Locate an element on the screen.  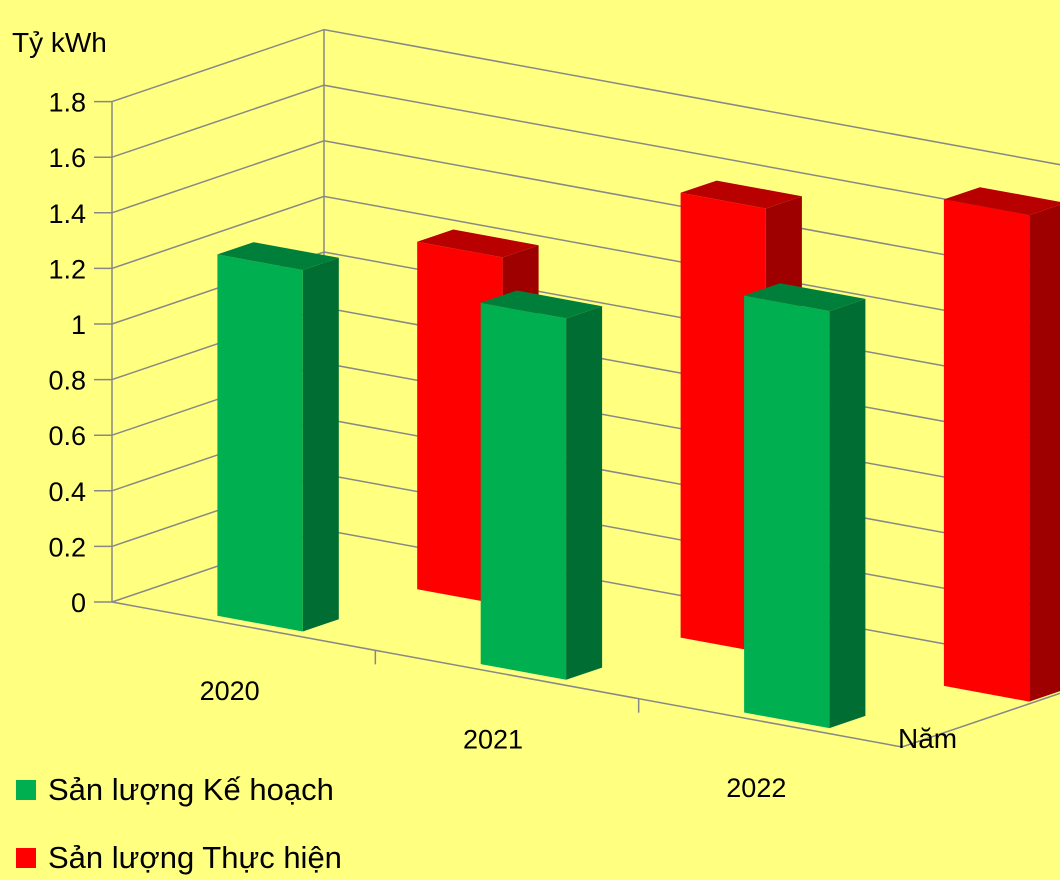
x-tick-label: 2022 is located at coordinates (756, 788).